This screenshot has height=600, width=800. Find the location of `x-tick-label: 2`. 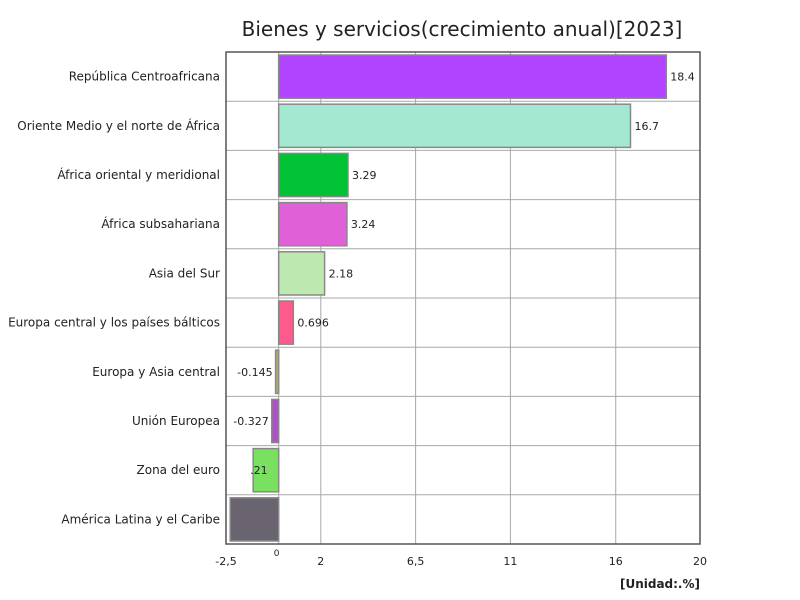

x-tick-label: 2 is located at coordinates (320, 561).